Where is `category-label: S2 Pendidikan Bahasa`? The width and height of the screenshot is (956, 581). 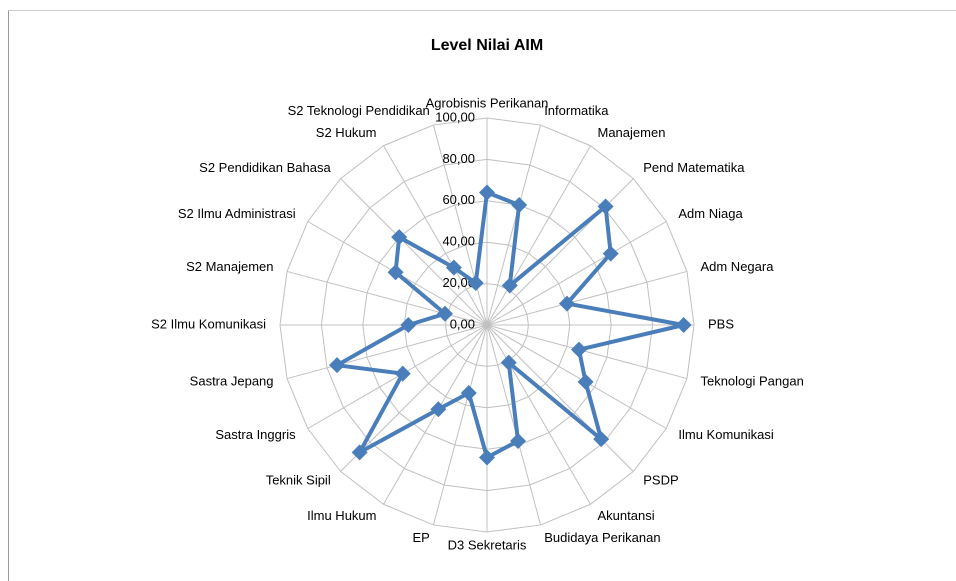 category-label: S2 Pendidikan Bahasa is located at coordinates (265, 167).